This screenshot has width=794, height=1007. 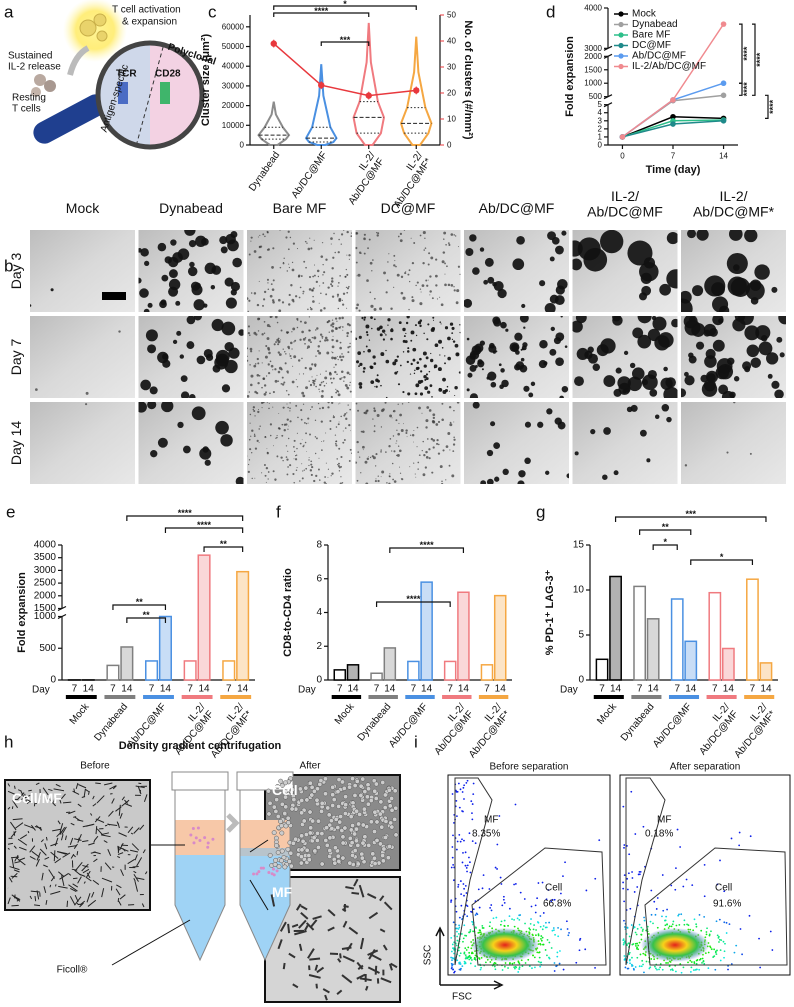 What do you see at coordinates (232, 823) in the screenshot?
I see `arrow` at bounding box center [232, 823].